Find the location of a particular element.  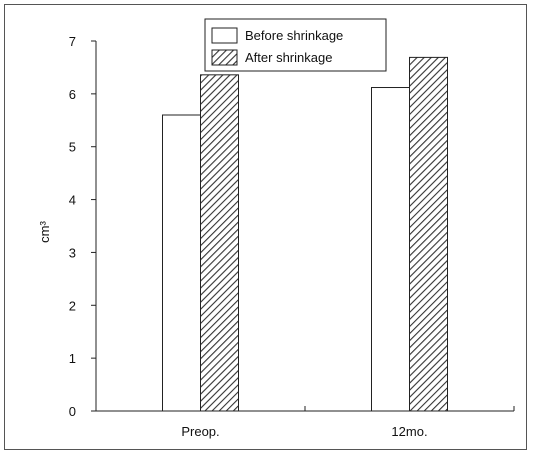

legend-label-before: Before shrinkage is located at coordinates (294, 35).